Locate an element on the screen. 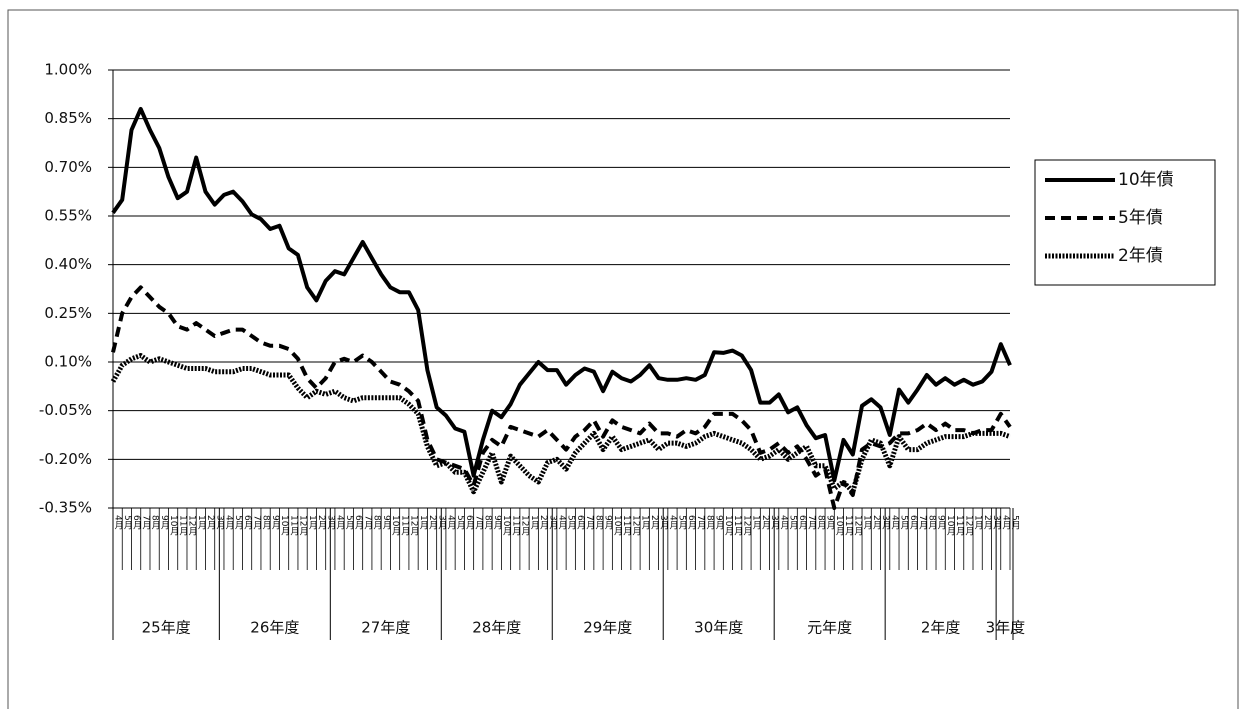  group-label: 30年度 is located at coordinates (718, 628).